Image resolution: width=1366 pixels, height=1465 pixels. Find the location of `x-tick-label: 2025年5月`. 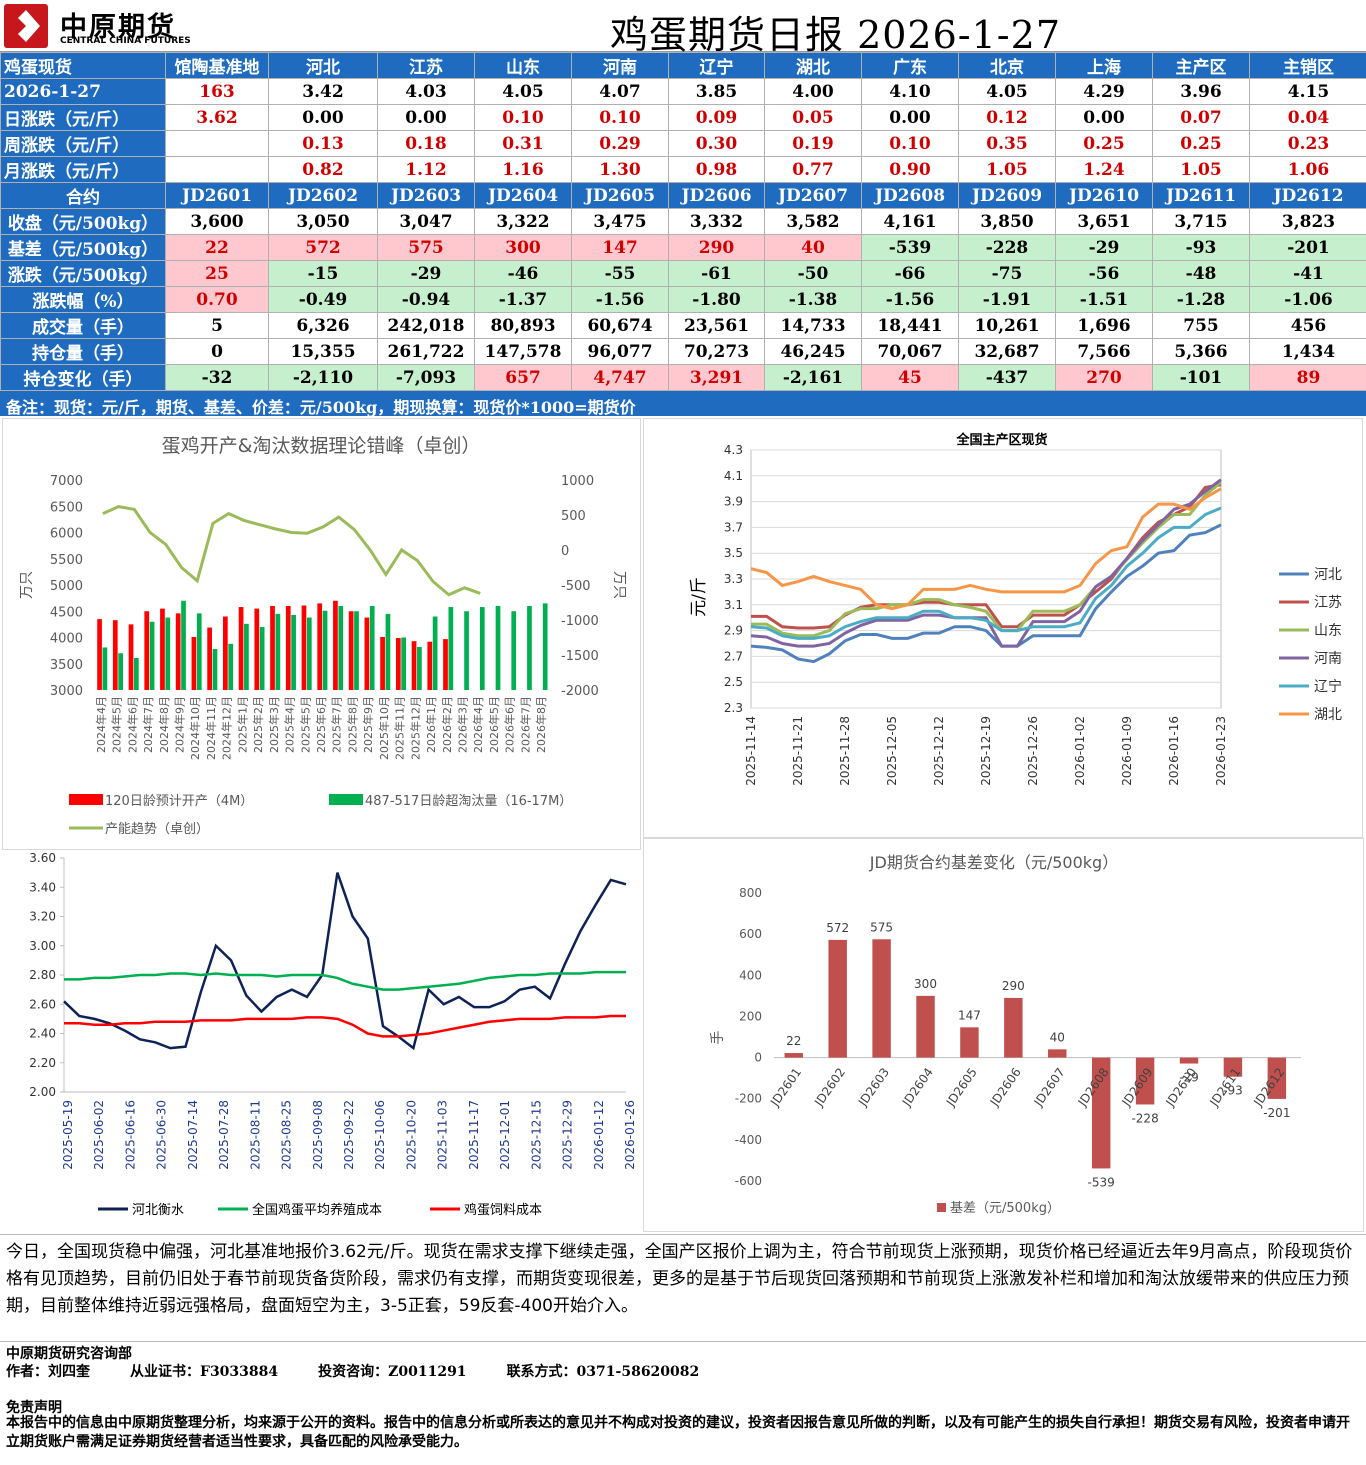

x-tick-label: 2025年5月 is located at coordinates (305, 724).